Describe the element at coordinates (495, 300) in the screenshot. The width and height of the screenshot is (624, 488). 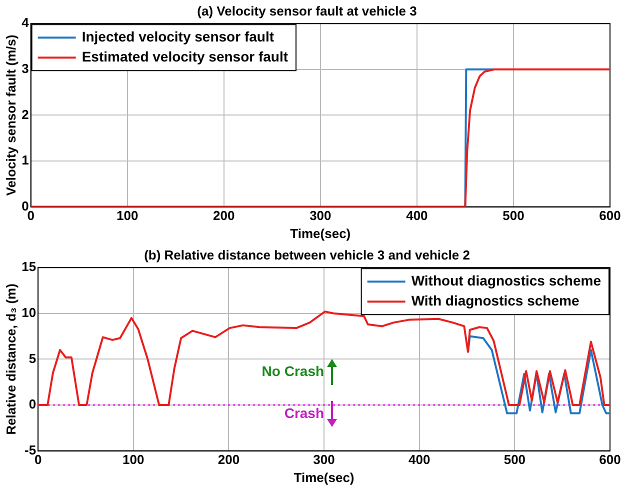
I see `legend-label: With diagnostics scheme` at that location.